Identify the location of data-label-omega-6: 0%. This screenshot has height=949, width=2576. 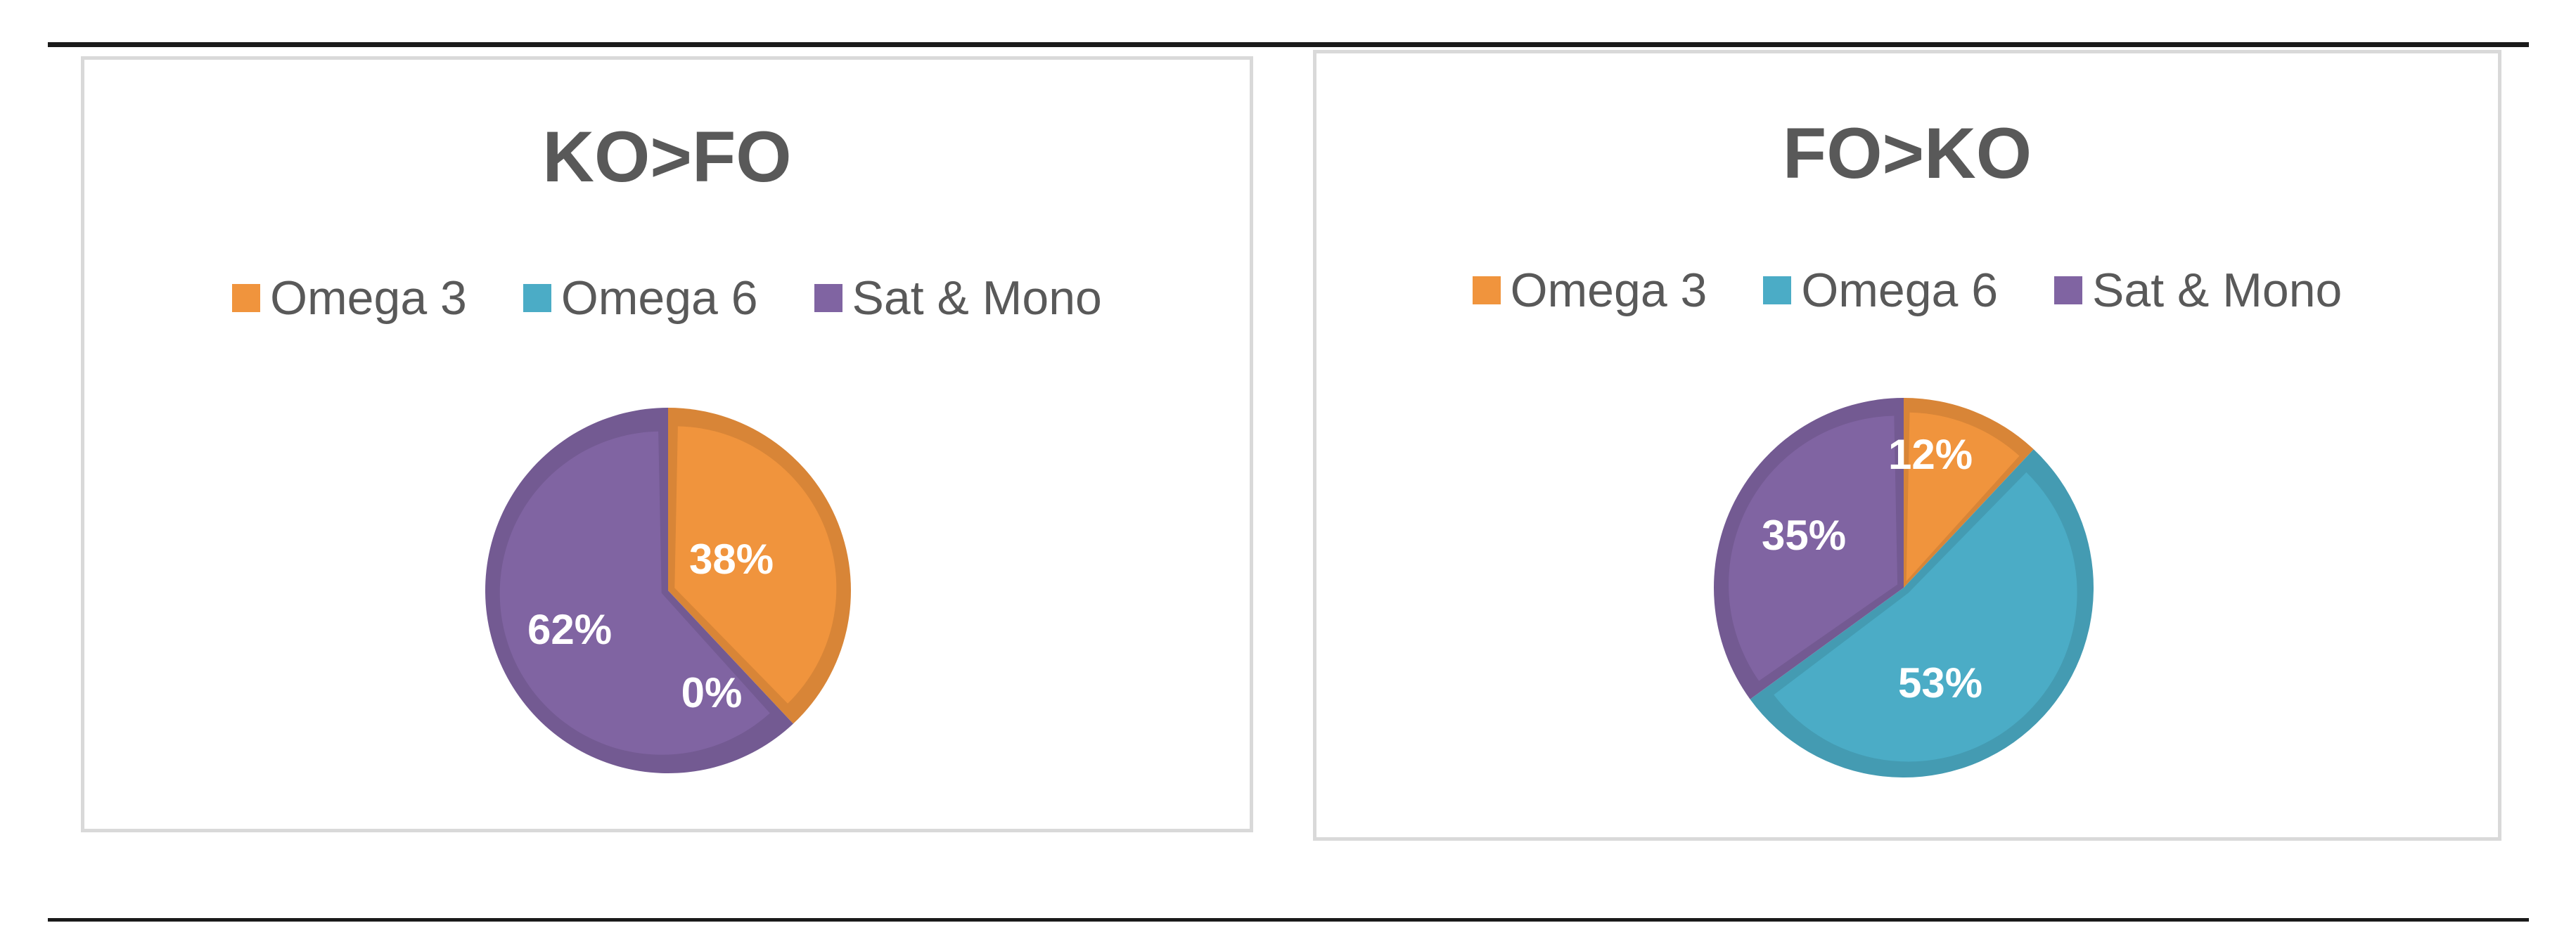
(712, 693).